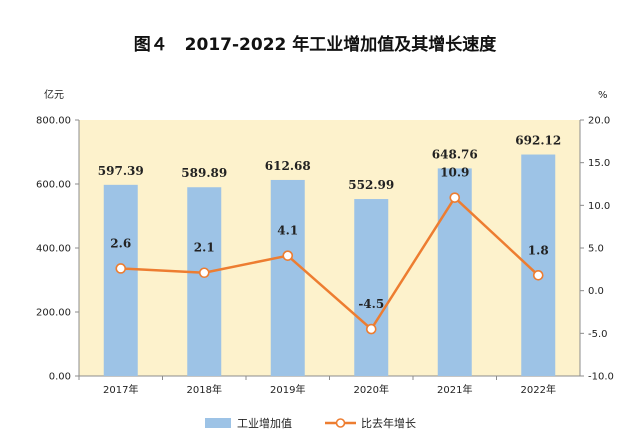 The height and width of the screenshot is (441, 631). Describe the element at coordinates (54, 94) in the screenshot. I see `left-axis-unit: 亿元` at that location.